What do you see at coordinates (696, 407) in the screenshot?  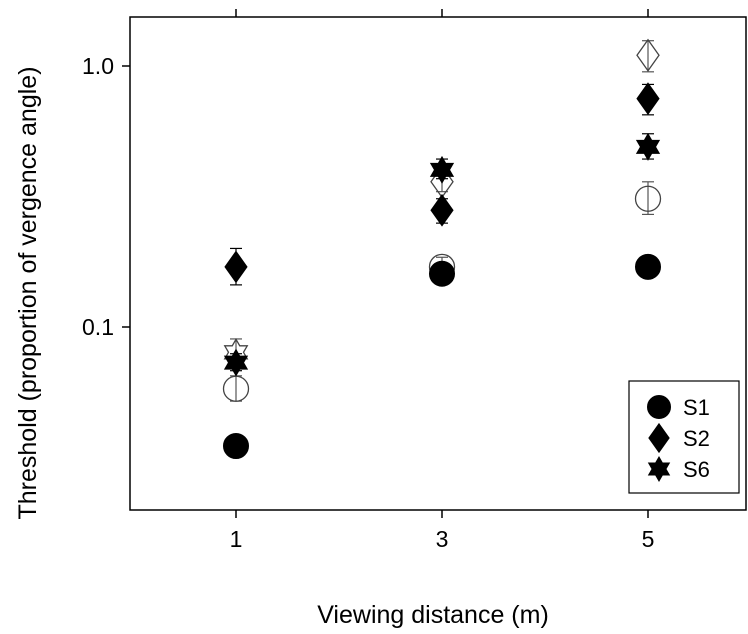 I see `legend-label: S1` at bounding box center [696, 407].